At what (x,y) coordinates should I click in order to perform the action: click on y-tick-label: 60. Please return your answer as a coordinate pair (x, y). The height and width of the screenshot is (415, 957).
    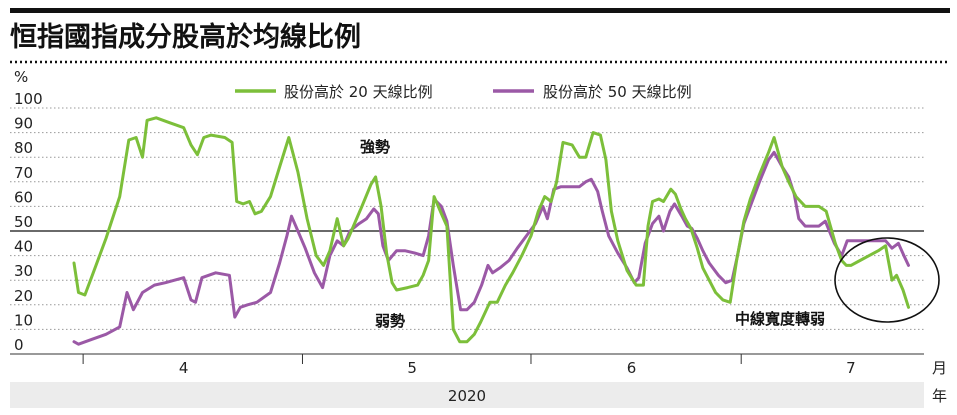
    Looking at the image, I should click on (23, 197).